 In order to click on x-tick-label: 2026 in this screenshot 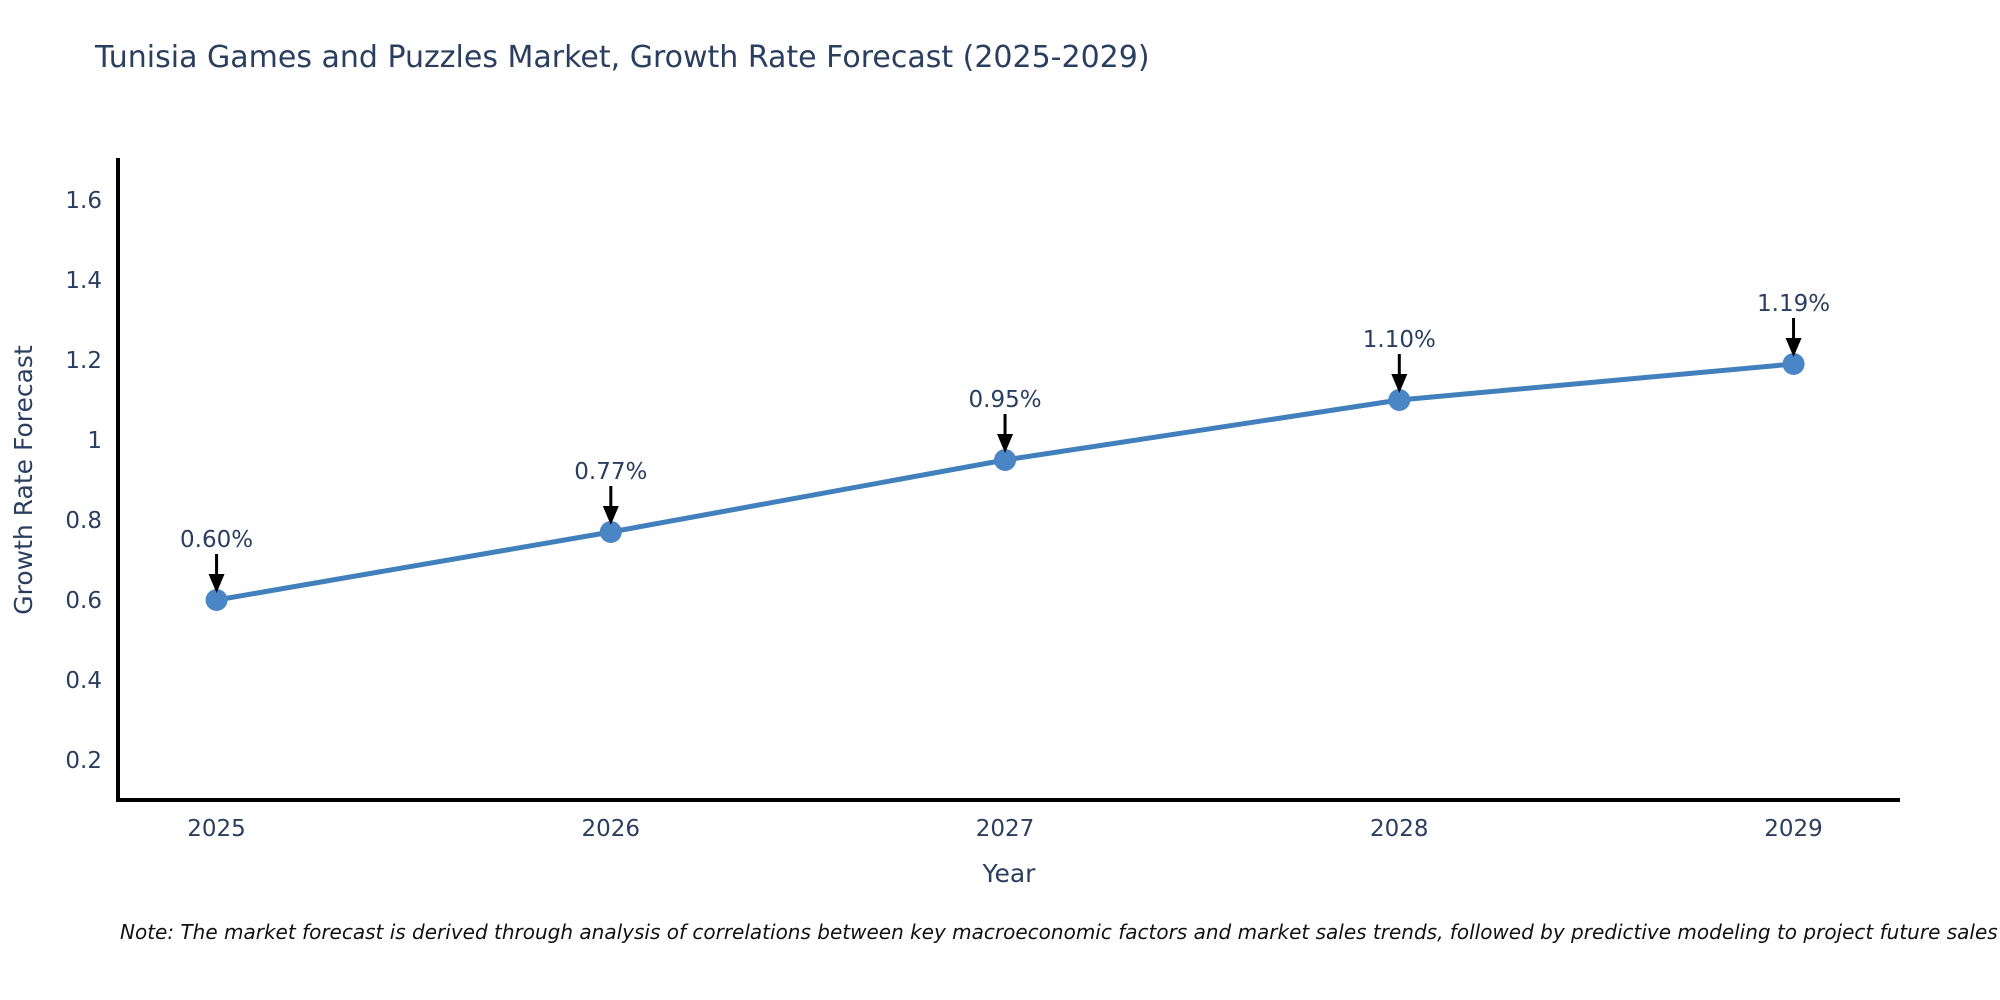, I will do `click(611, 829)`.